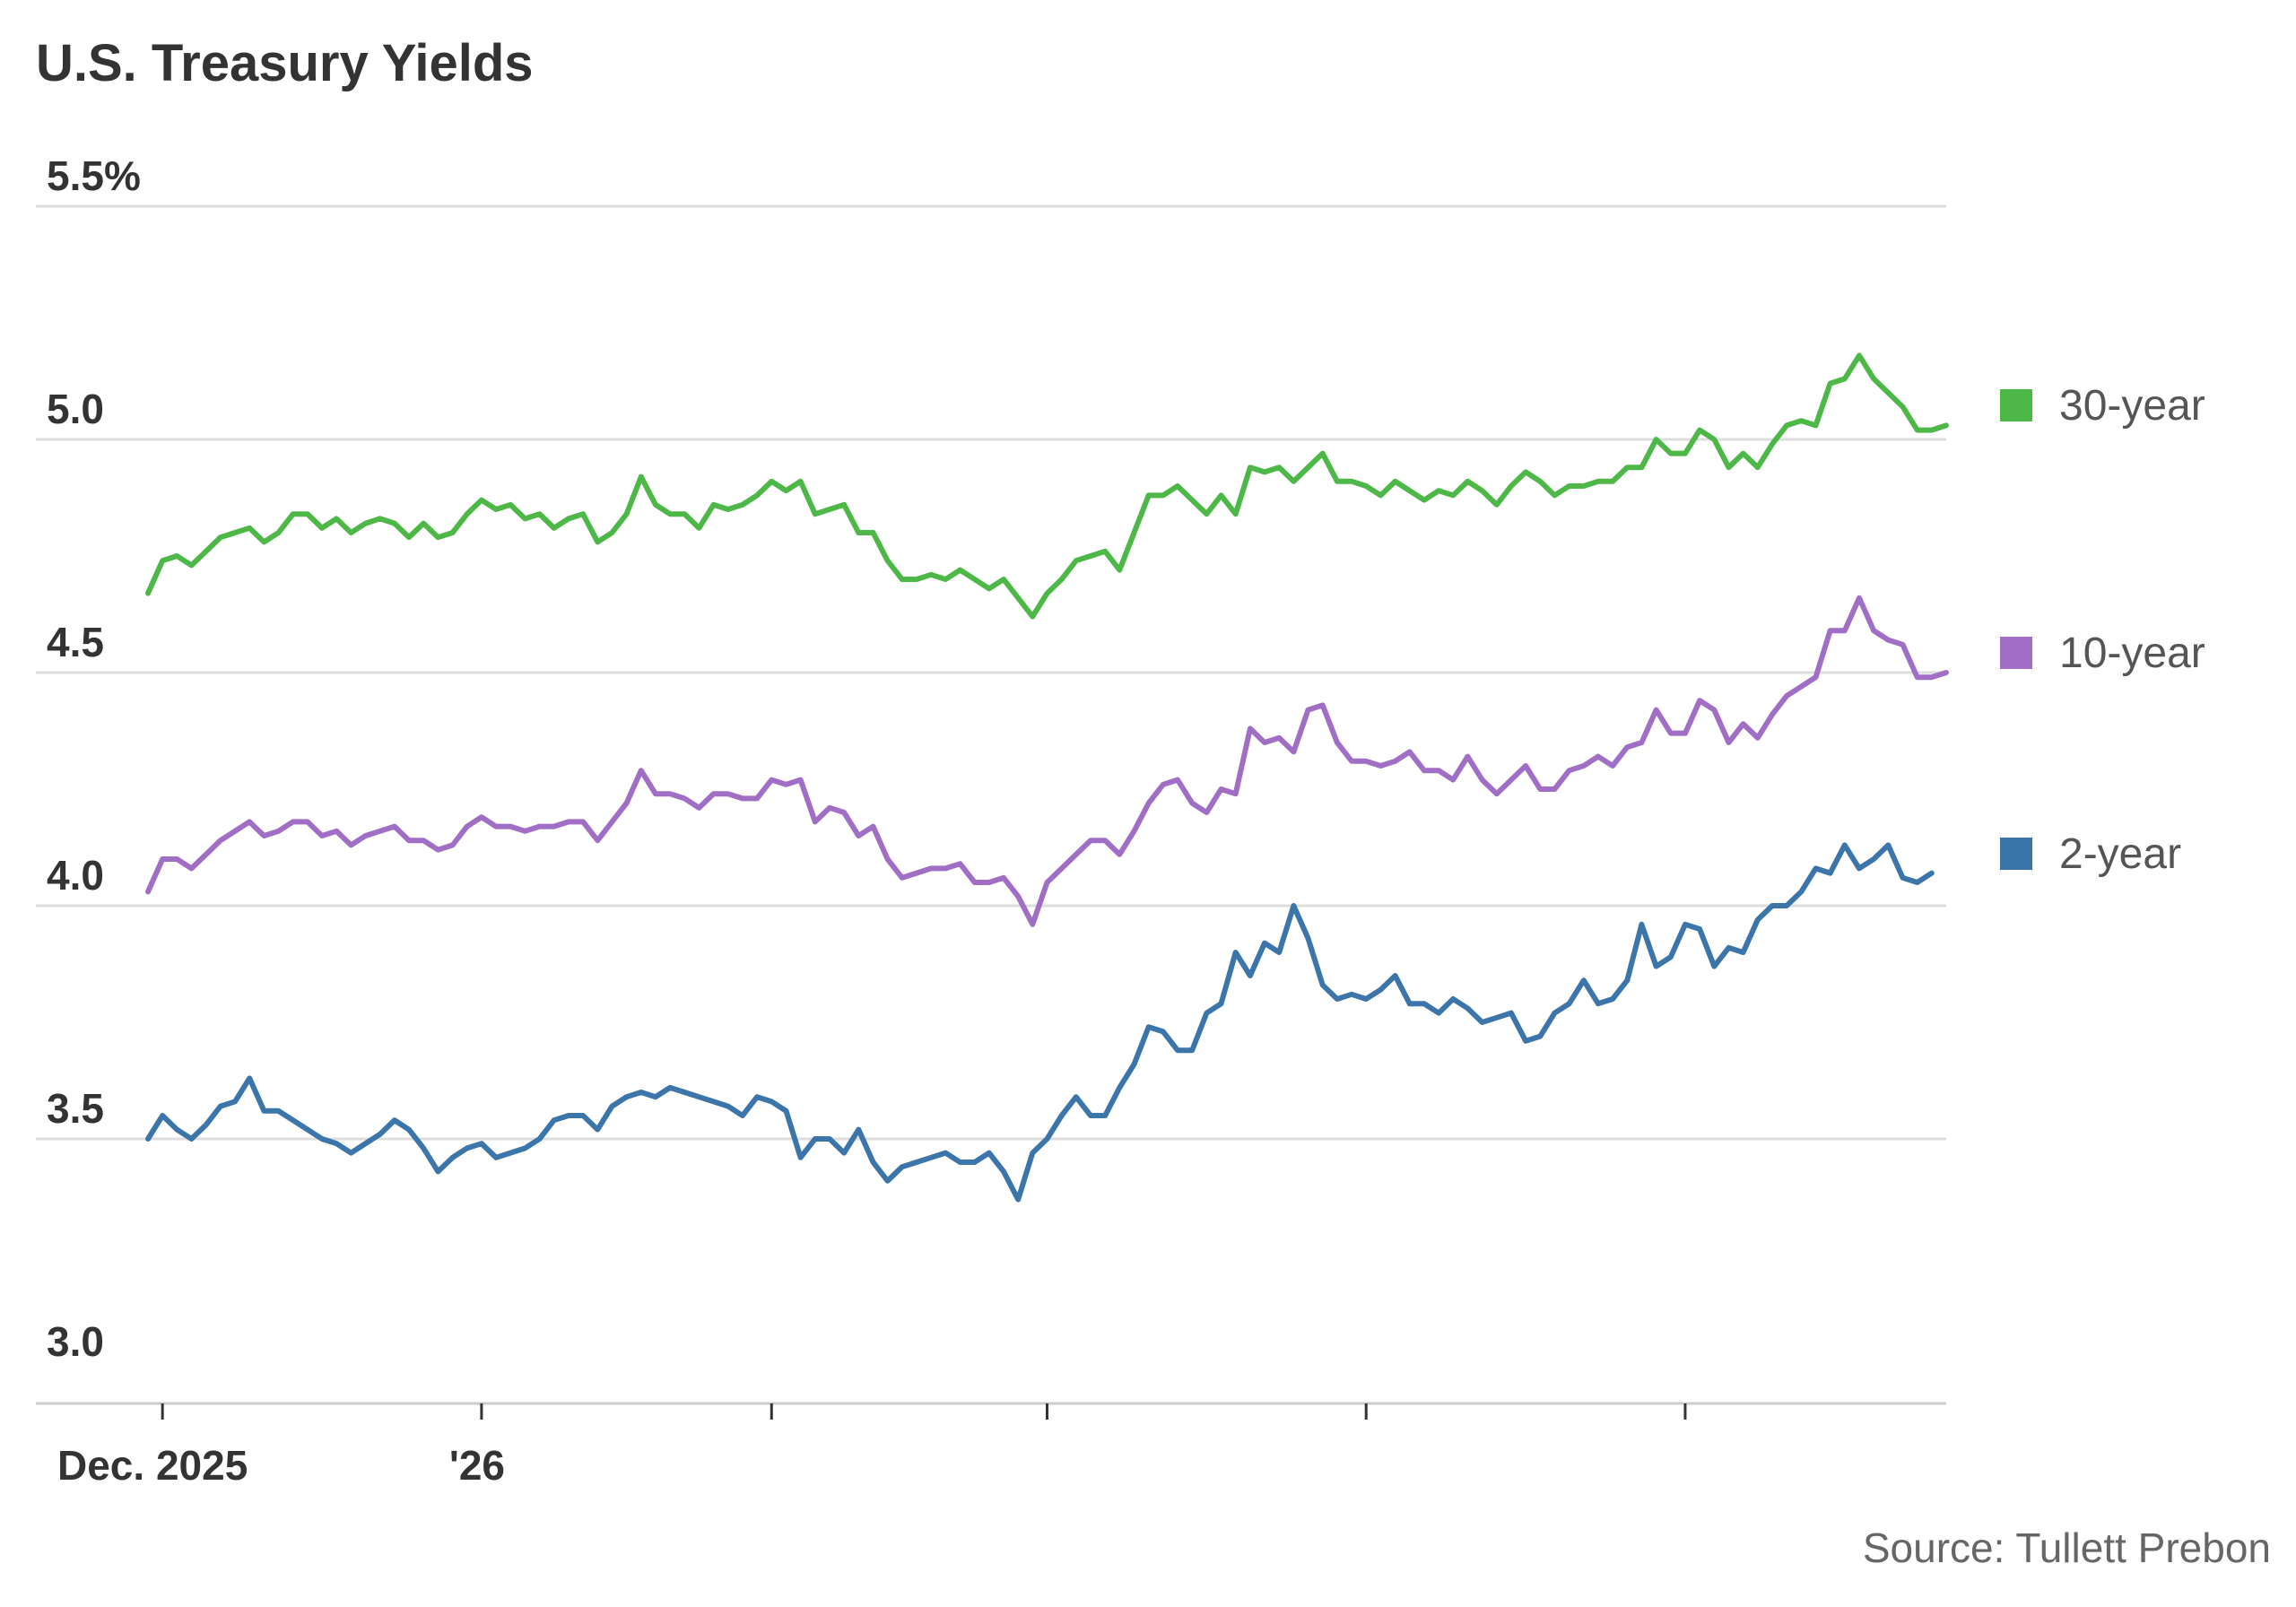 The image size is (2296, 1607). Describe the element at coordinates (1047, 486) in the screenshot. I see `series-line-30-year` at that location.